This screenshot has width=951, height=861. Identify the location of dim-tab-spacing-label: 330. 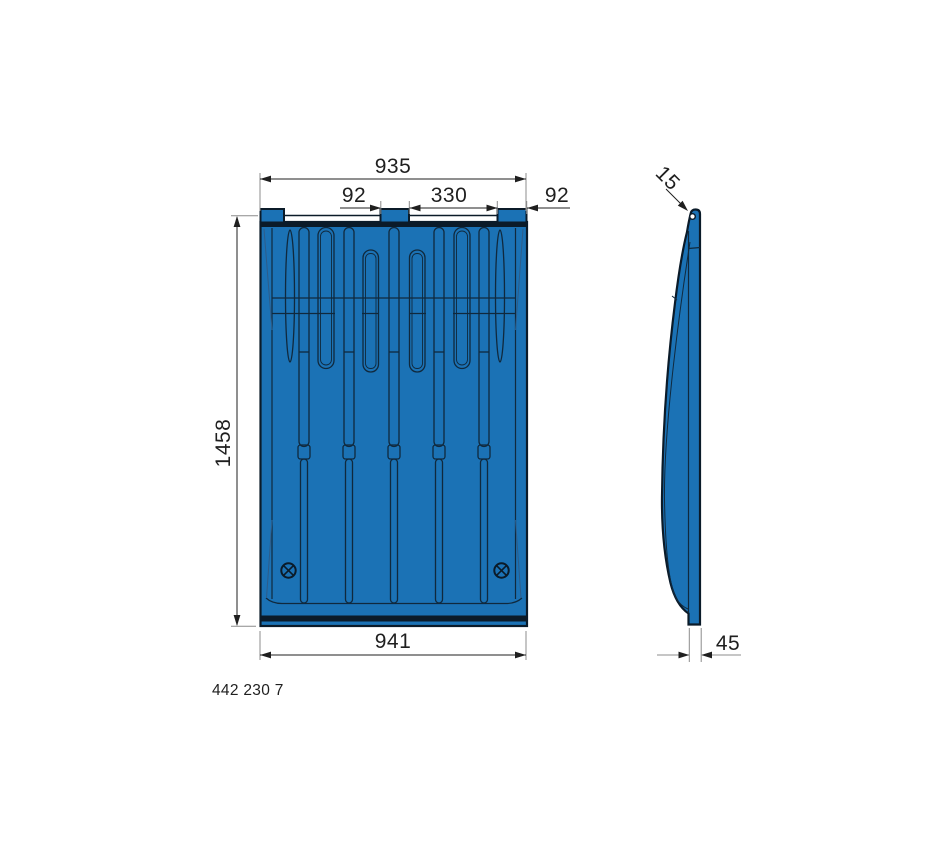
(449, 195).